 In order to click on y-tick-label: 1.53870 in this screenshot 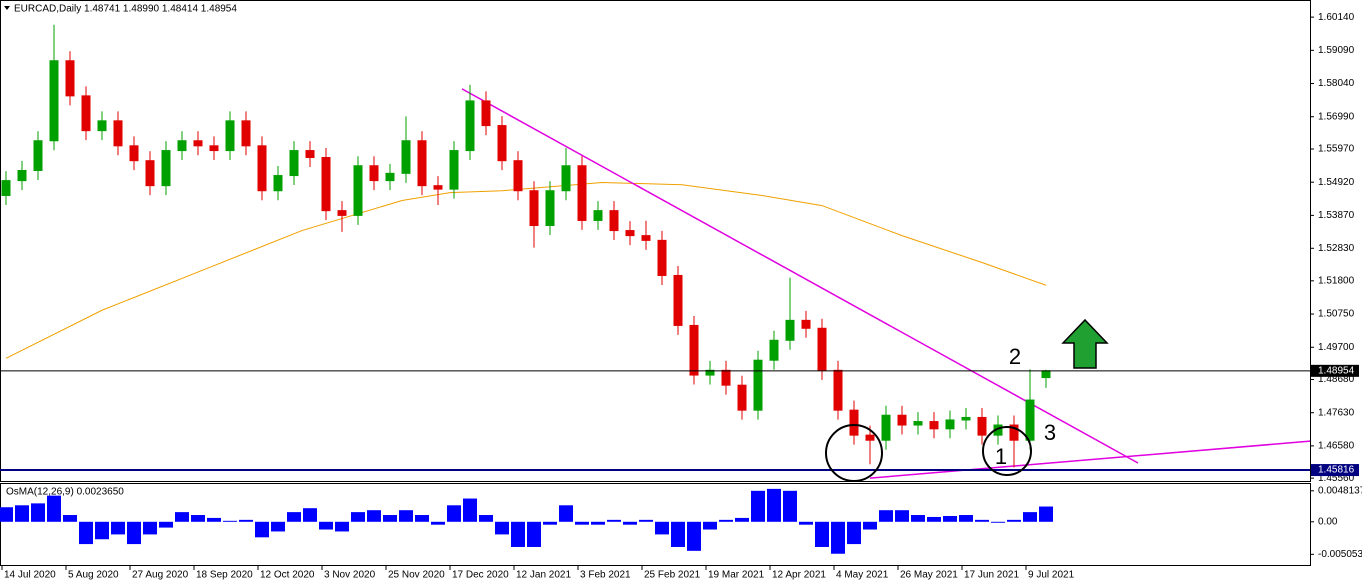, I will do `click(1336, 215)`.